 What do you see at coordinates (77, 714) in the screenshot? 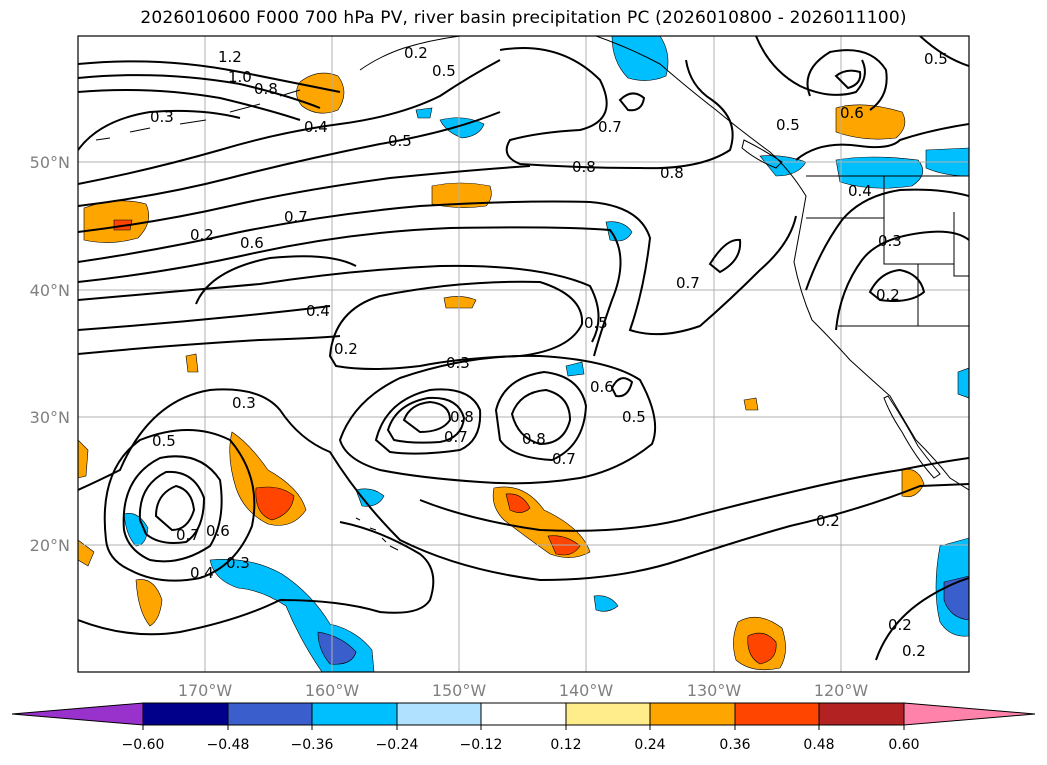
I see `colorbar-extend-low` at bounding box center [77, 714].